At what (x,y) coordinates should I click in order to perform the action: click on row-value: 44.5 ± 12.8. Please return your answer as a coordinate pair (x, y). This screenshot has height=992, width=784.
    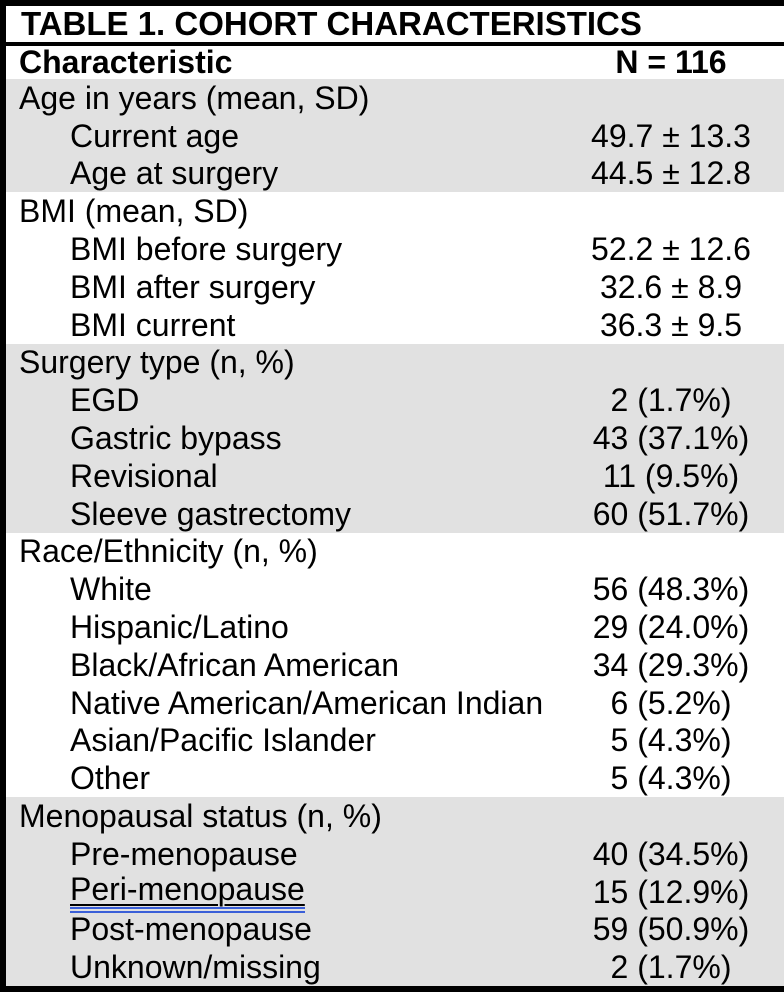
    Looking at the image, I should click on (671, 173).